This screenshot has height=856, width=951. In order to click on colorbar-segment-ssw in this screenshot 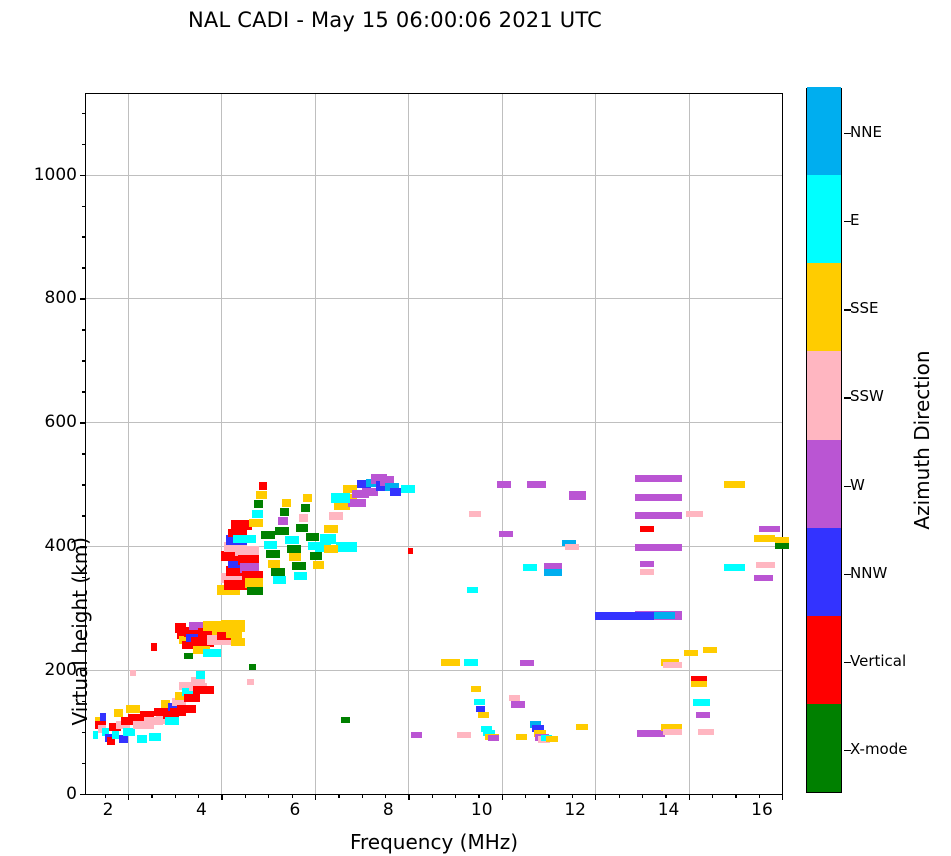, I will do `click(824, 395)`.